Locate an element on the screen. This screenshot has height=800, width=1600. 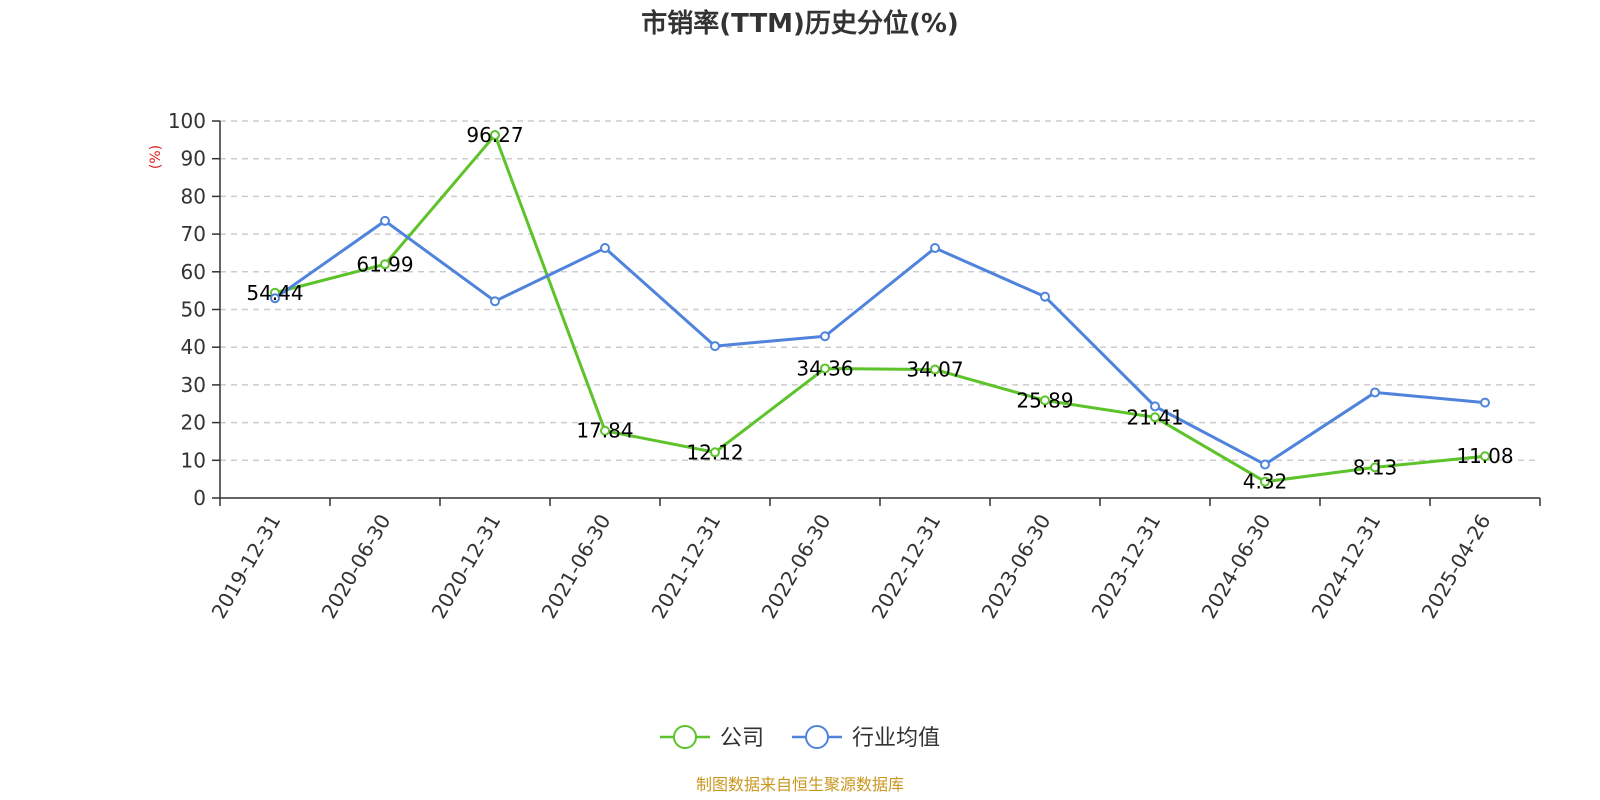
data-label: 17.84 is located at coordinates (604, 431).